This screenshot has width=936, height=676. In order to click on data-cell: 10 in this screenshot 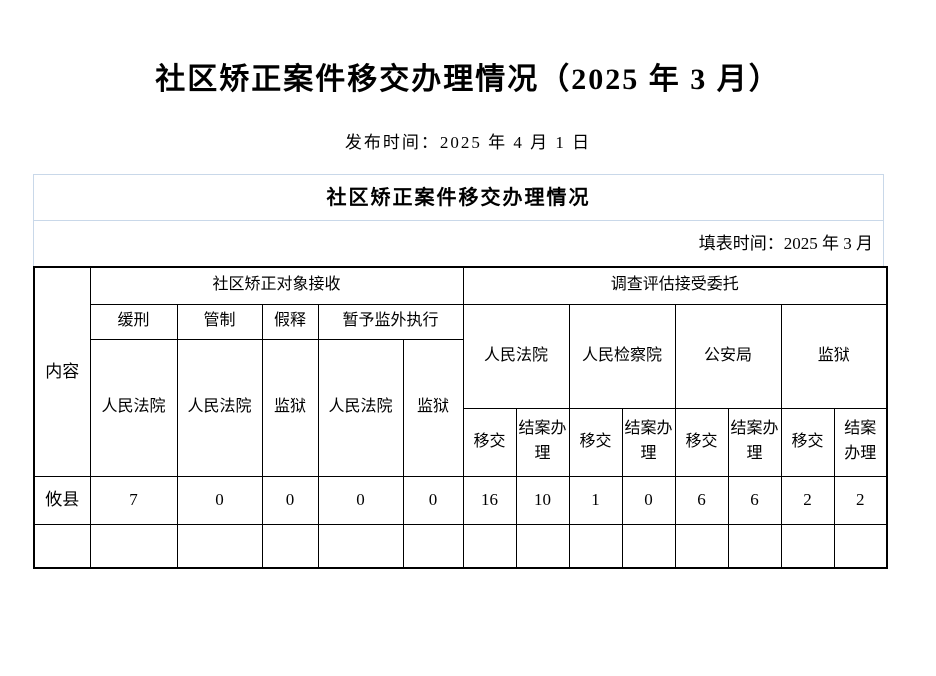, I will do `click(542, 500)`.